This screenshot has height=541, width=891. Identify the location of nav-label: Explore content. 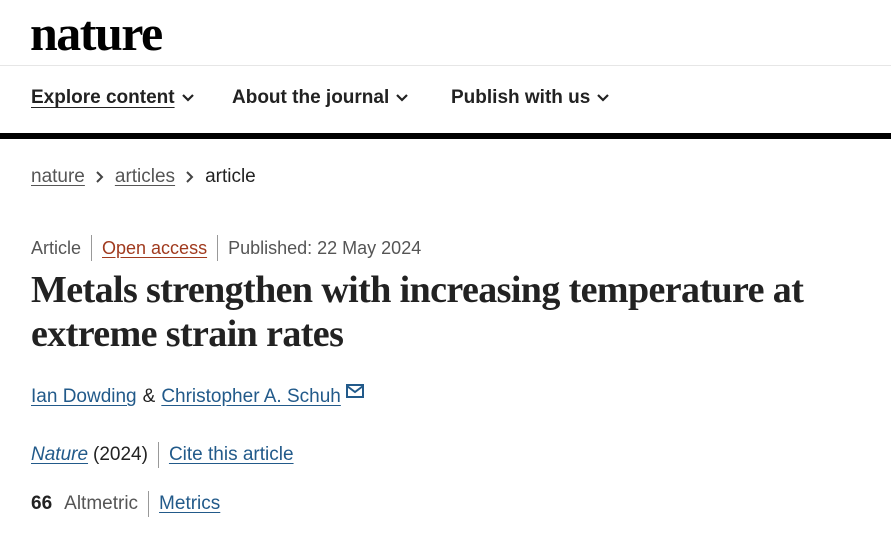
(103, 97).